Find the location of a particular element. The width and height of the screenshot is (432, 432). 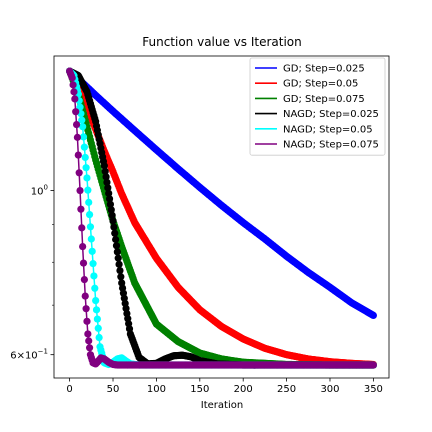

legend-box is located at coordinates (317, 106).